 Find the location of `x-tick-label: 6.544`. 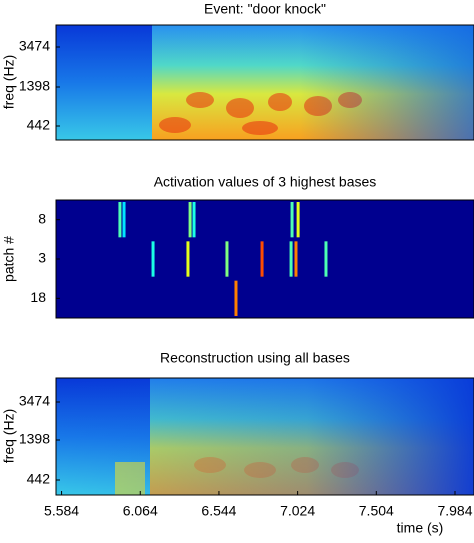

x-tick-label: 6.544 is located at coordinates (218, 511).